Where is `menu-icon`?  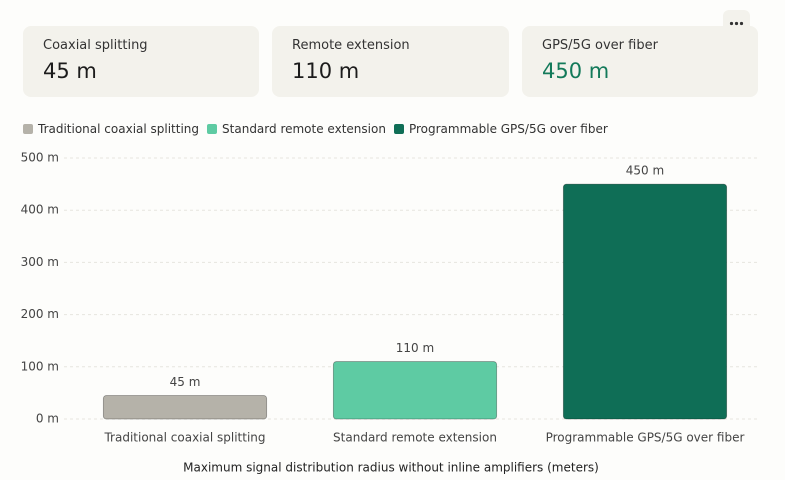 menu-icon is located at coordinates (736, 23).